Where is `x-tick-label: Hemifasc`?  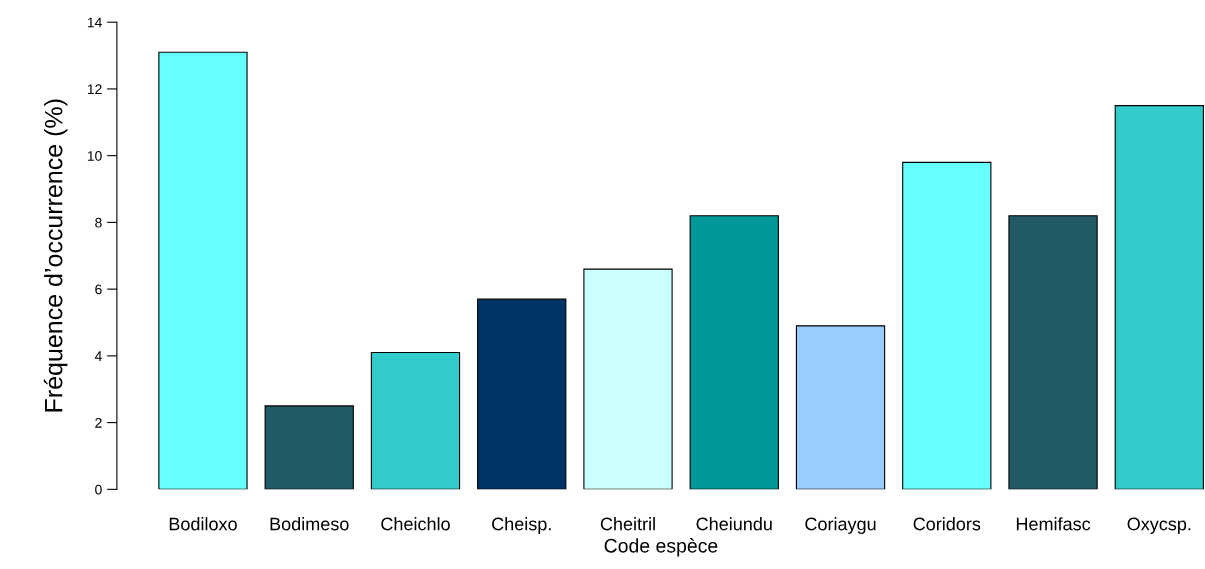 x-tick-label: Hemifasc is located at coordinates (1053, 524).